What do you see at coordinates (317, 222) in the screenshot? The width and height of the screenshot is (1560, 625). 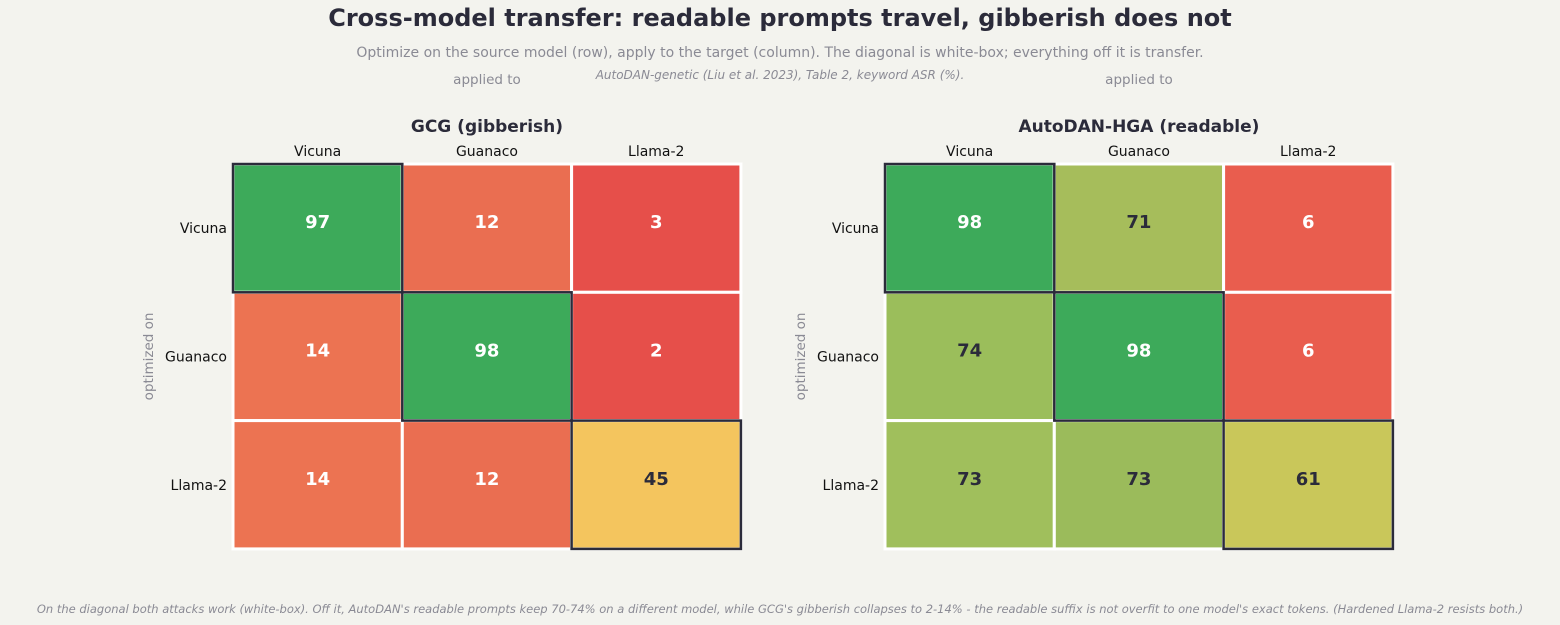 I see `cell-value-label: 97` at bounding box center [317, 222].